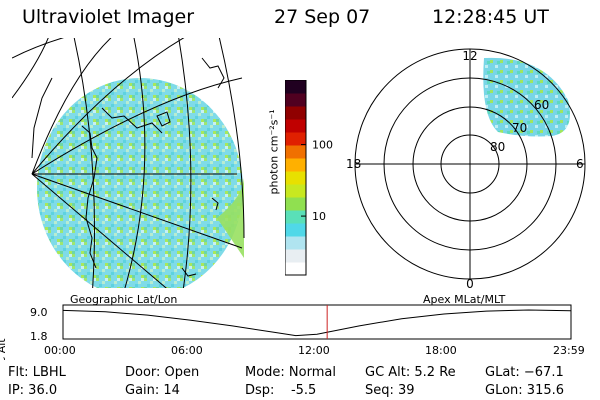 The width and height of the screenshot is (600, 400). What do you see at coordinates (319, 216) in the screenshot?
I see `colorbar-tick-label: 10` at bounding box center [319, 216].